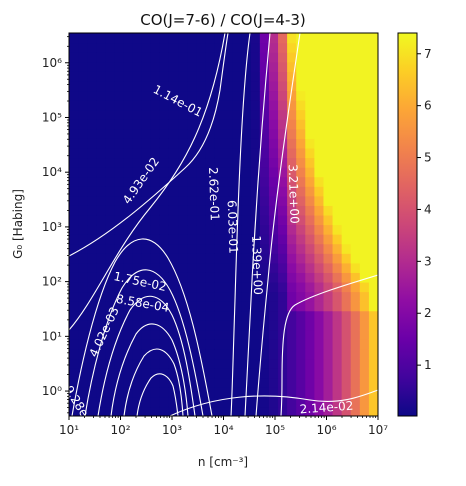 This screenshot has height=486, width=466. What do you see at coordinates (329, 345) in the screenshot?
I see `contour-line` at bounding box center [329, 345].